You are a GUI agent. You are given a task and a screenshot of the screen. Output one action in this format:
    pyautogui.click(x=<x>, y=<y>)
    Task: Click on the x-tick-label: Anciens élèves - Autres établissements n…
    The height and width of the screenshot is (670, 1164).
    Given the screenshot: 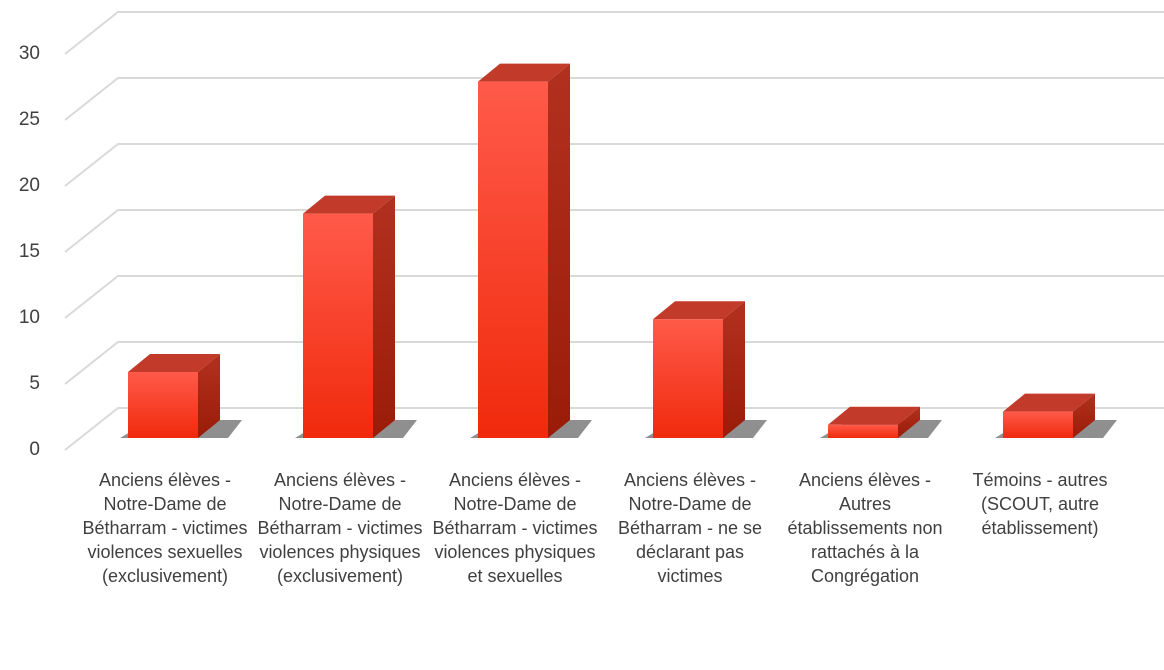 What is the action you would take?
    pyautogui.click(x=865, y=528)
    